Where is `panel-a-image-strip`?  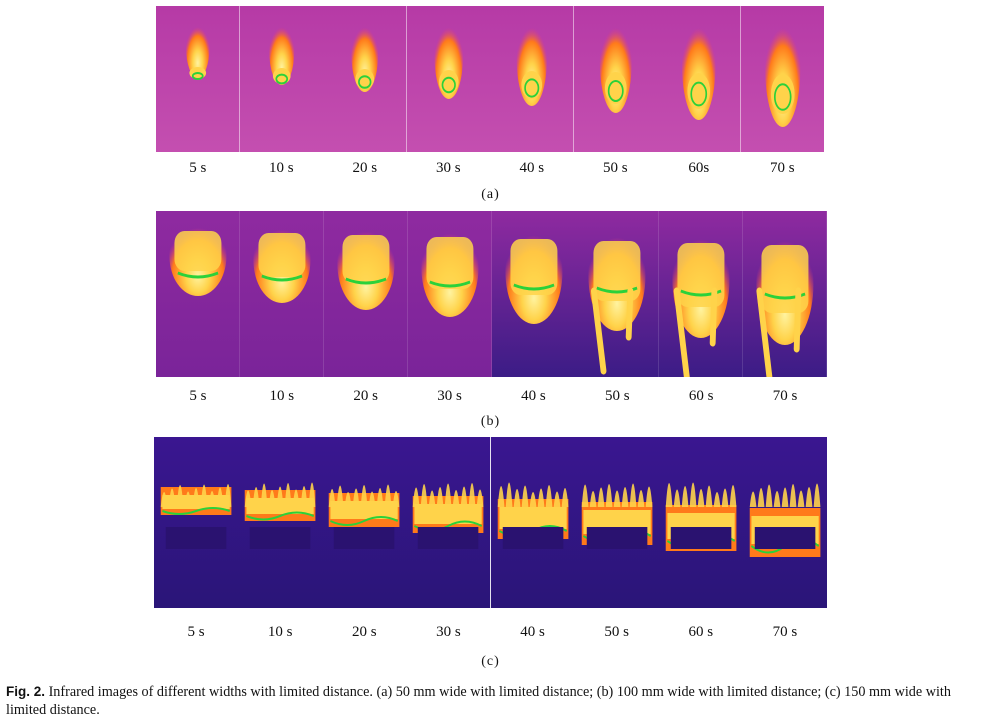
panel-a-image-strip is located at coordinates (490, 79).